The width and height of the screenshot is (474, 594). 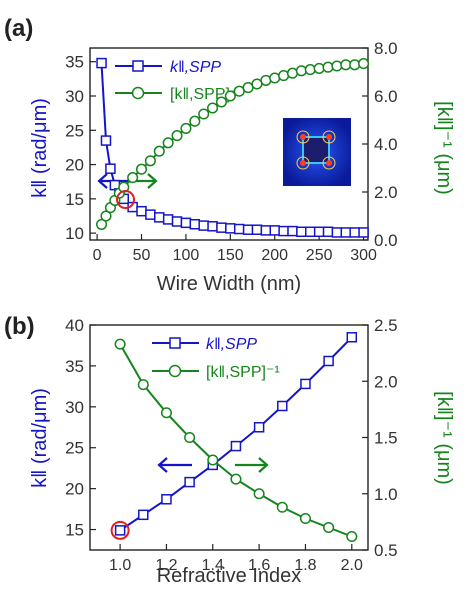 What do you see at coordinates (230, 255) in the screenshot?
I see `x-tick-label: 150` at bounding box center [230, 255].